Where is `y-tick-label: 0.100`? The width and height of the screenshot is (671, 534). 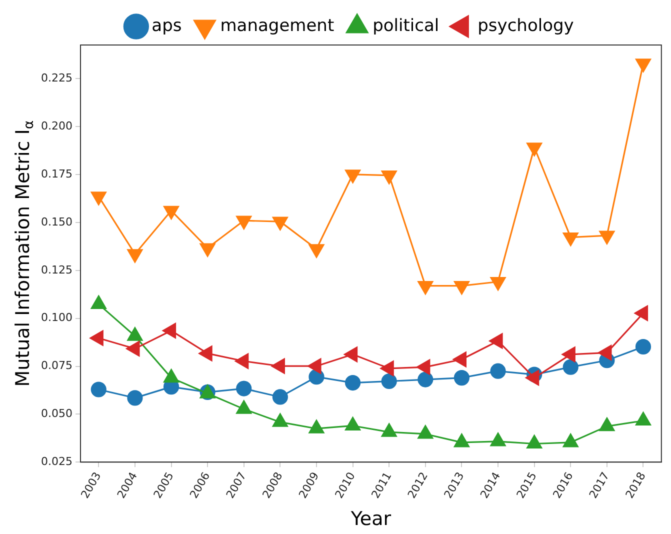
y-tick-label: 0.100 is located at coordinates (56, 317).